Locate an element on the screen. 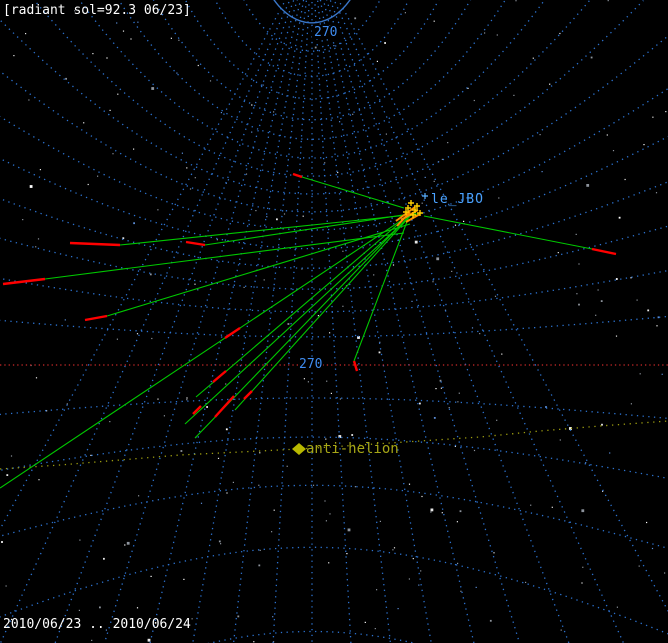 This screenshot has height=643, width=668. reference-cross-icon is located at coordinates (425, 196).